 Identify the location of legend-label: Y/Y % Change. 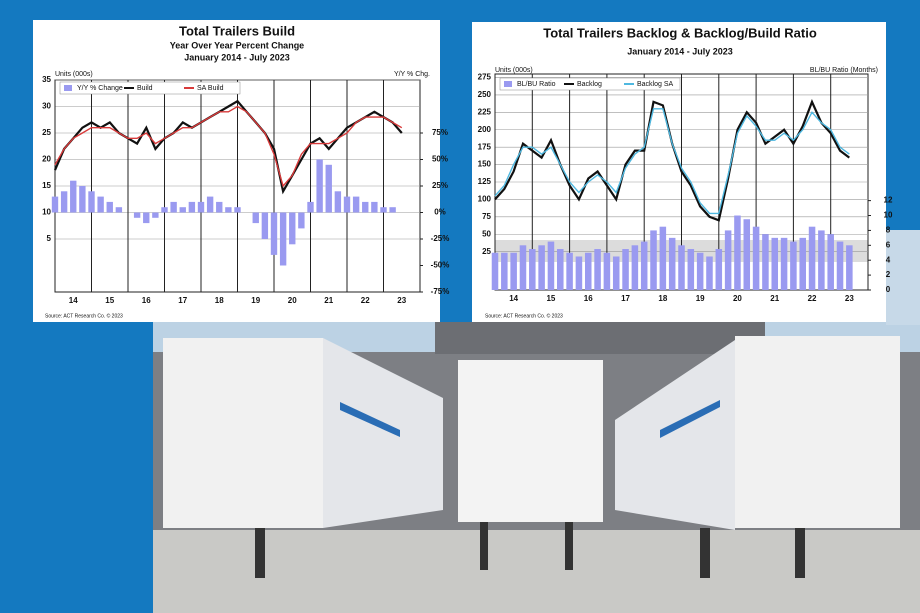
(100, 88).